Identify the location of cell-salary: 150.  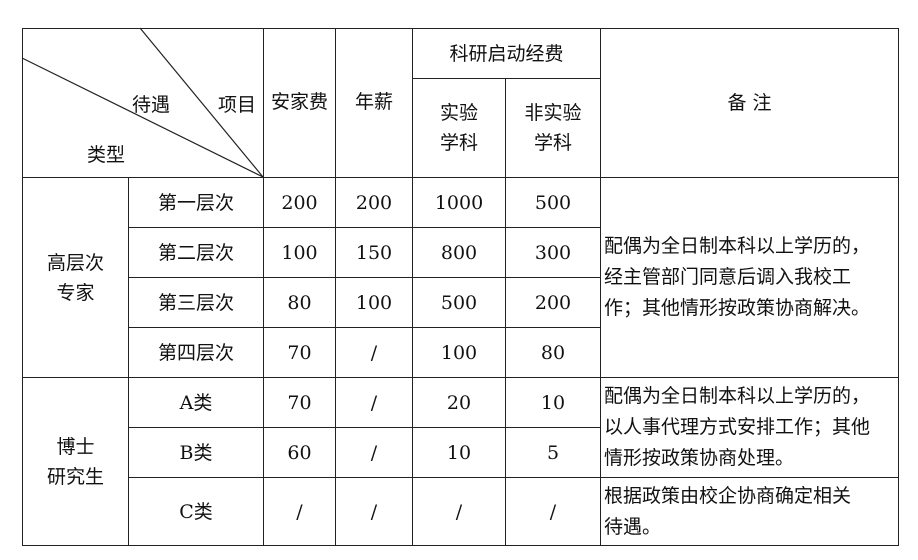
(374, 252).